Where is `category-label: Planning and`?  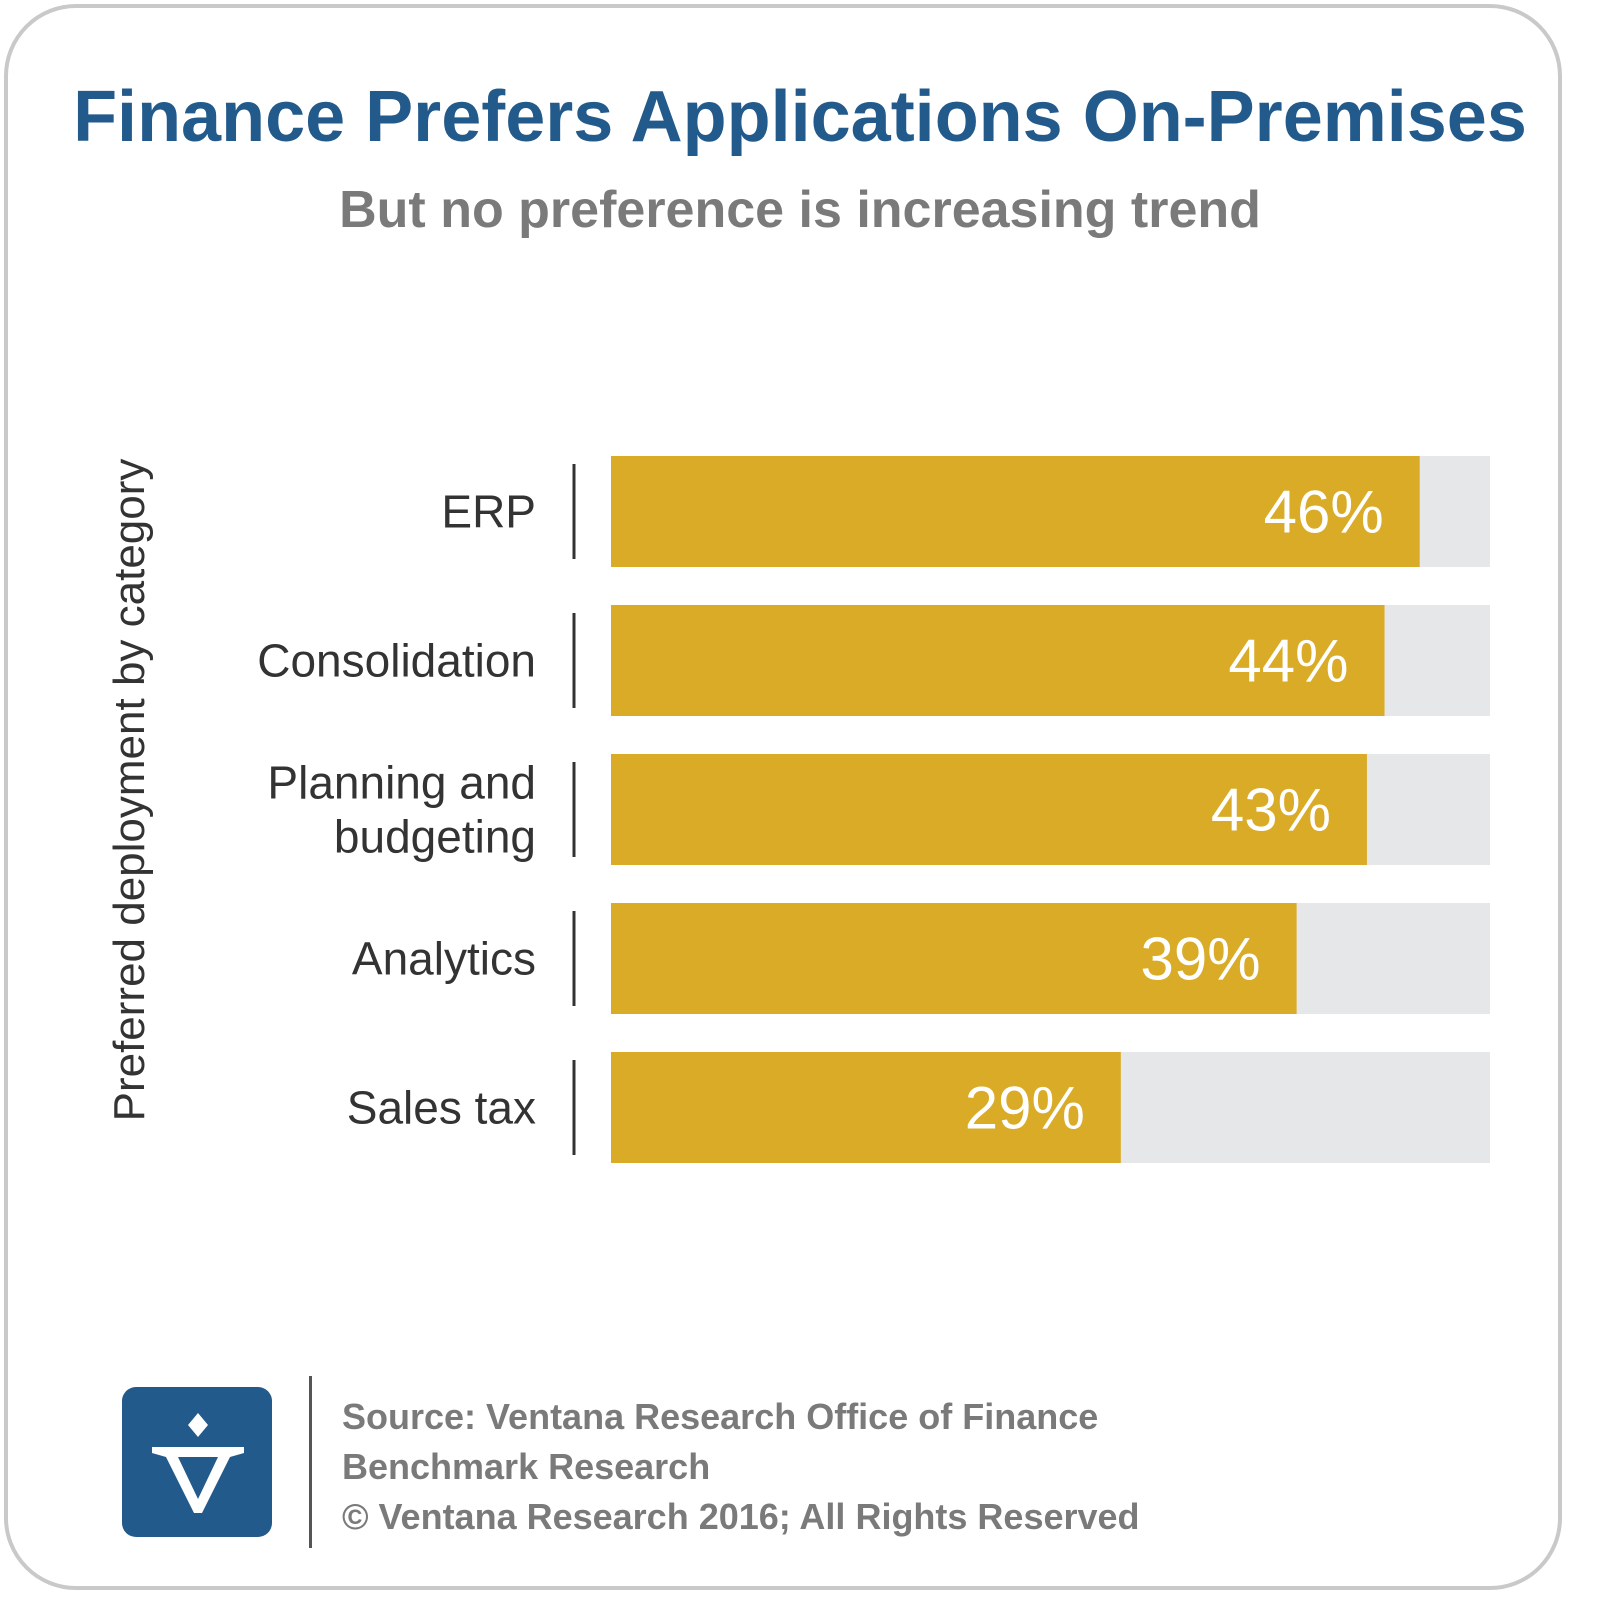 category-label: Planning and is located at coordinates (401, 783).